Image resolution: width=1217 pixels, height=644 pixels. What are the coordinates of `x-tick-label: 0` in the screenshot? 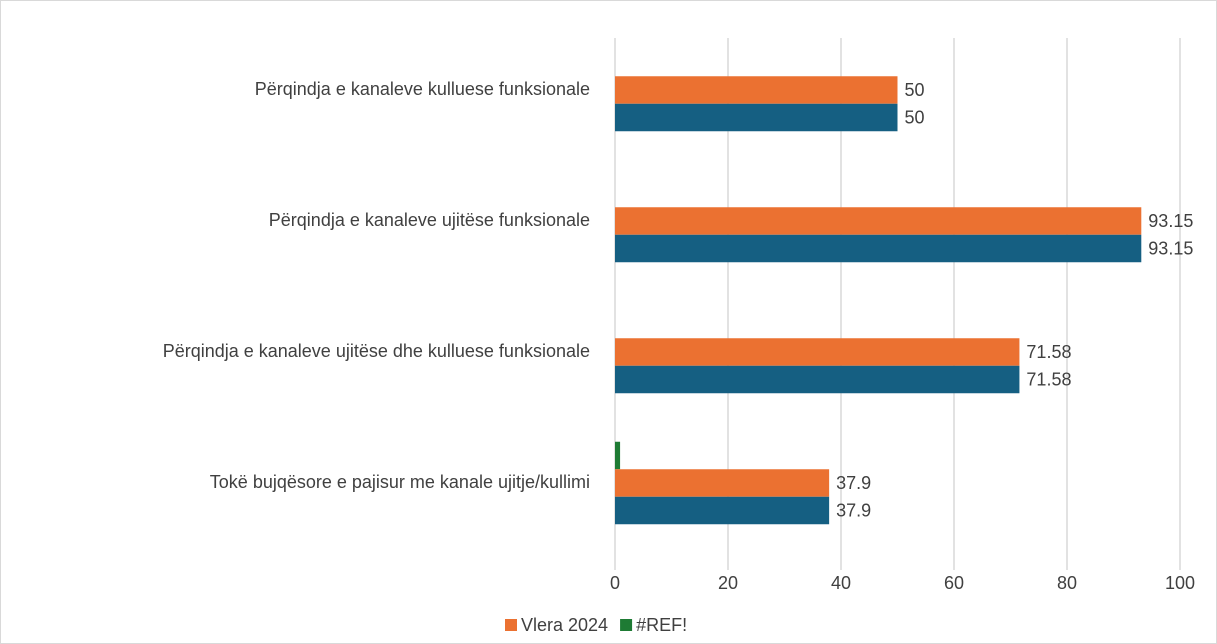 It's located at (615, 583).